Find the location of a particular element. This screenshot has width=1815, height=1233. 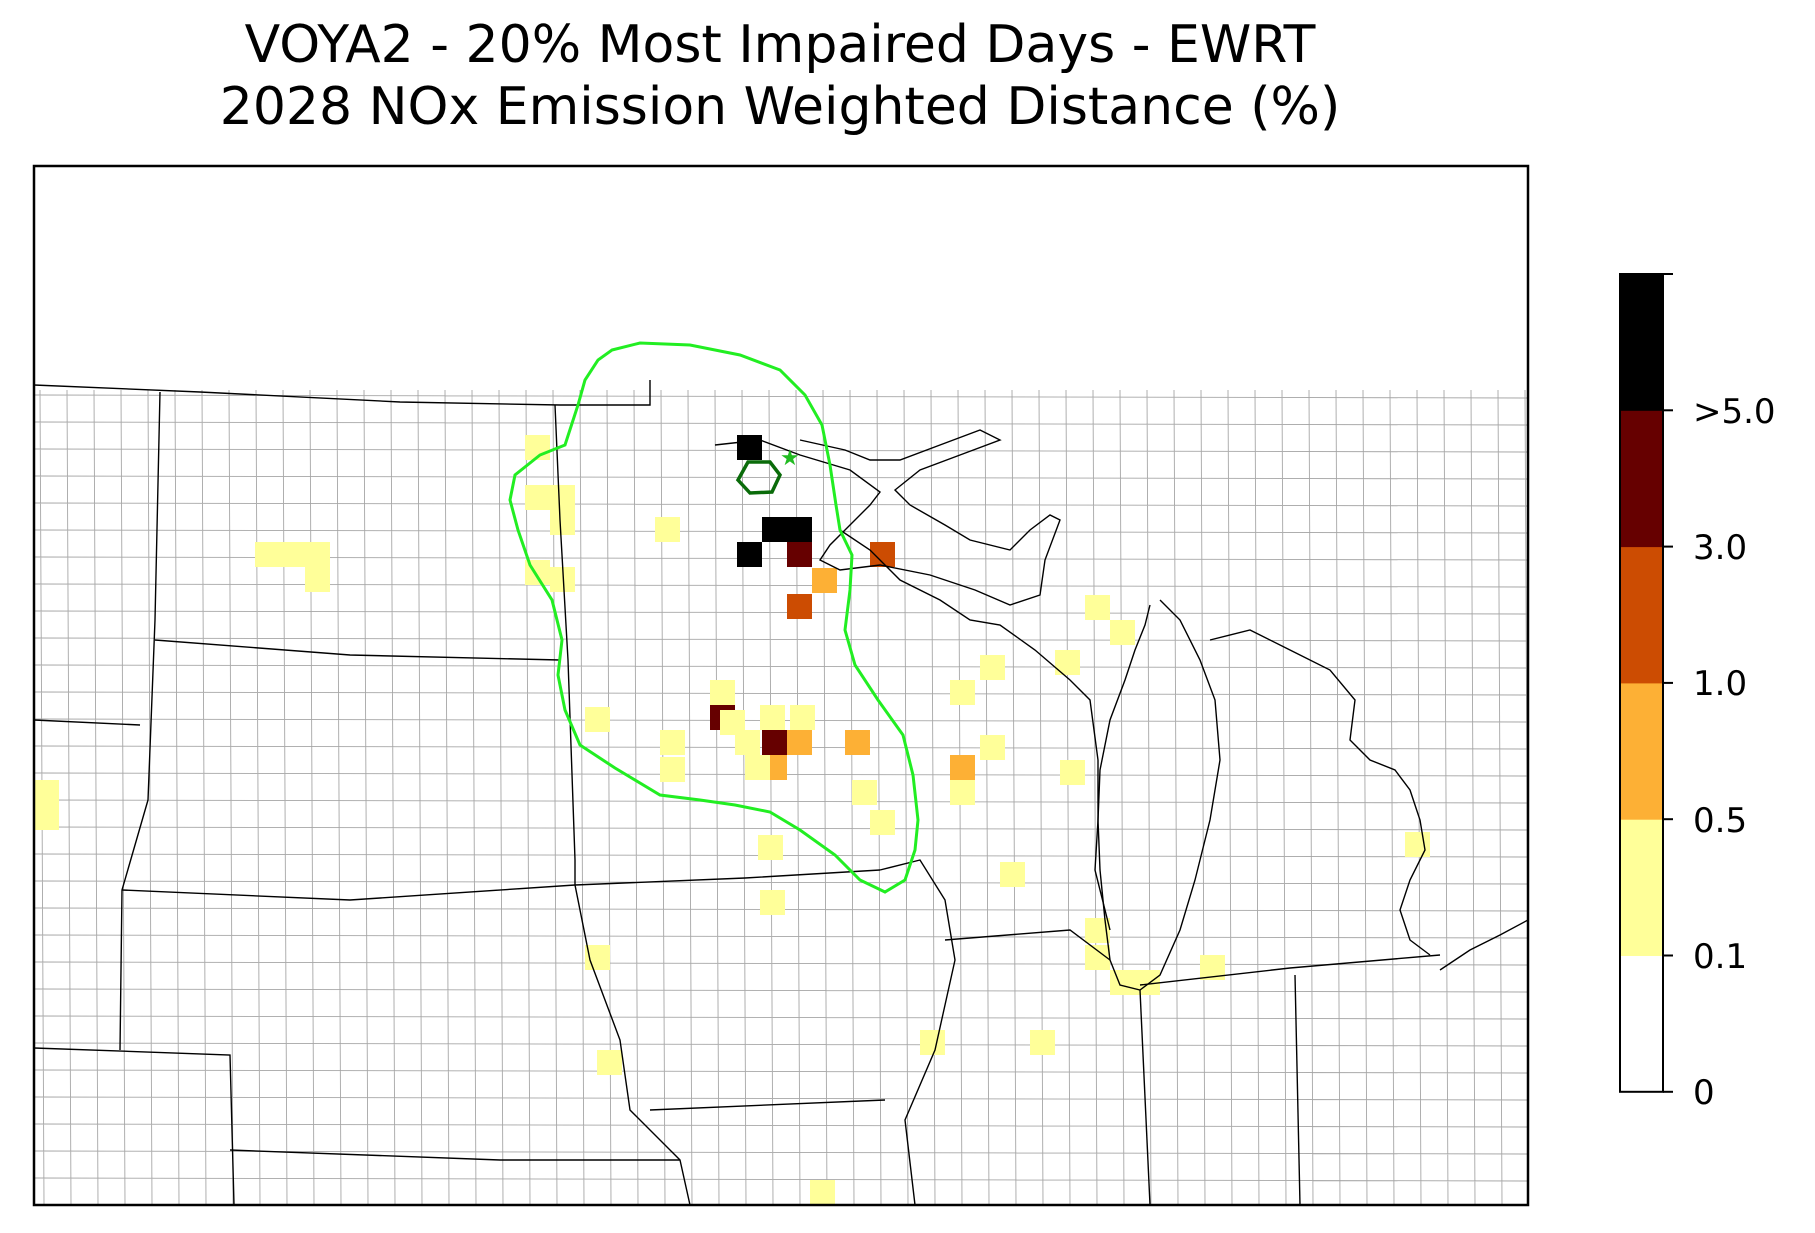

colorbar-tick-label: 3.0 is located at coordinates (1720, 548).